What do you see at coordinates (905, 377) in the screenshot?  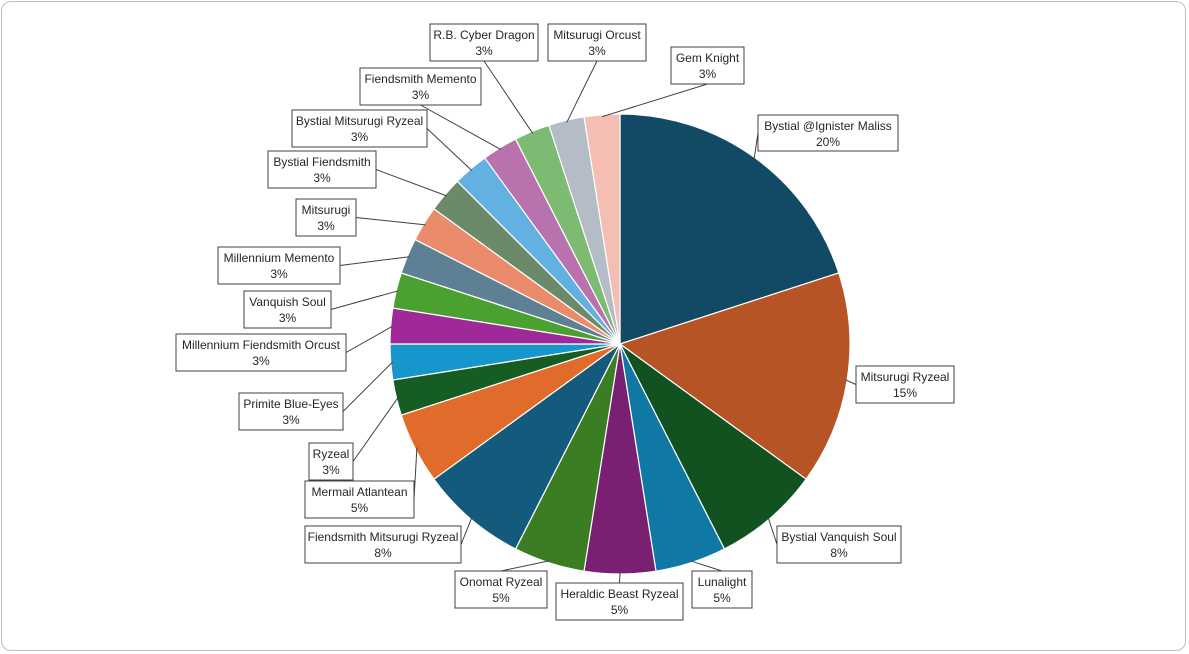 I see `data-label-name: Mitsurugi Ryzeal` at bounding box center [905, 377].